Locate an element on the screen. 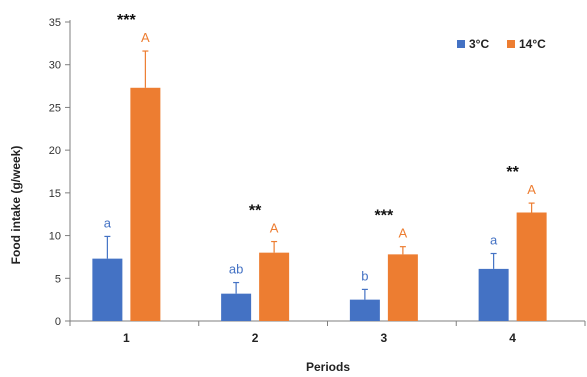 The width and height of the screenshot is (587, 377). x-axis-title: Periods is located at coordinates (328, 367).